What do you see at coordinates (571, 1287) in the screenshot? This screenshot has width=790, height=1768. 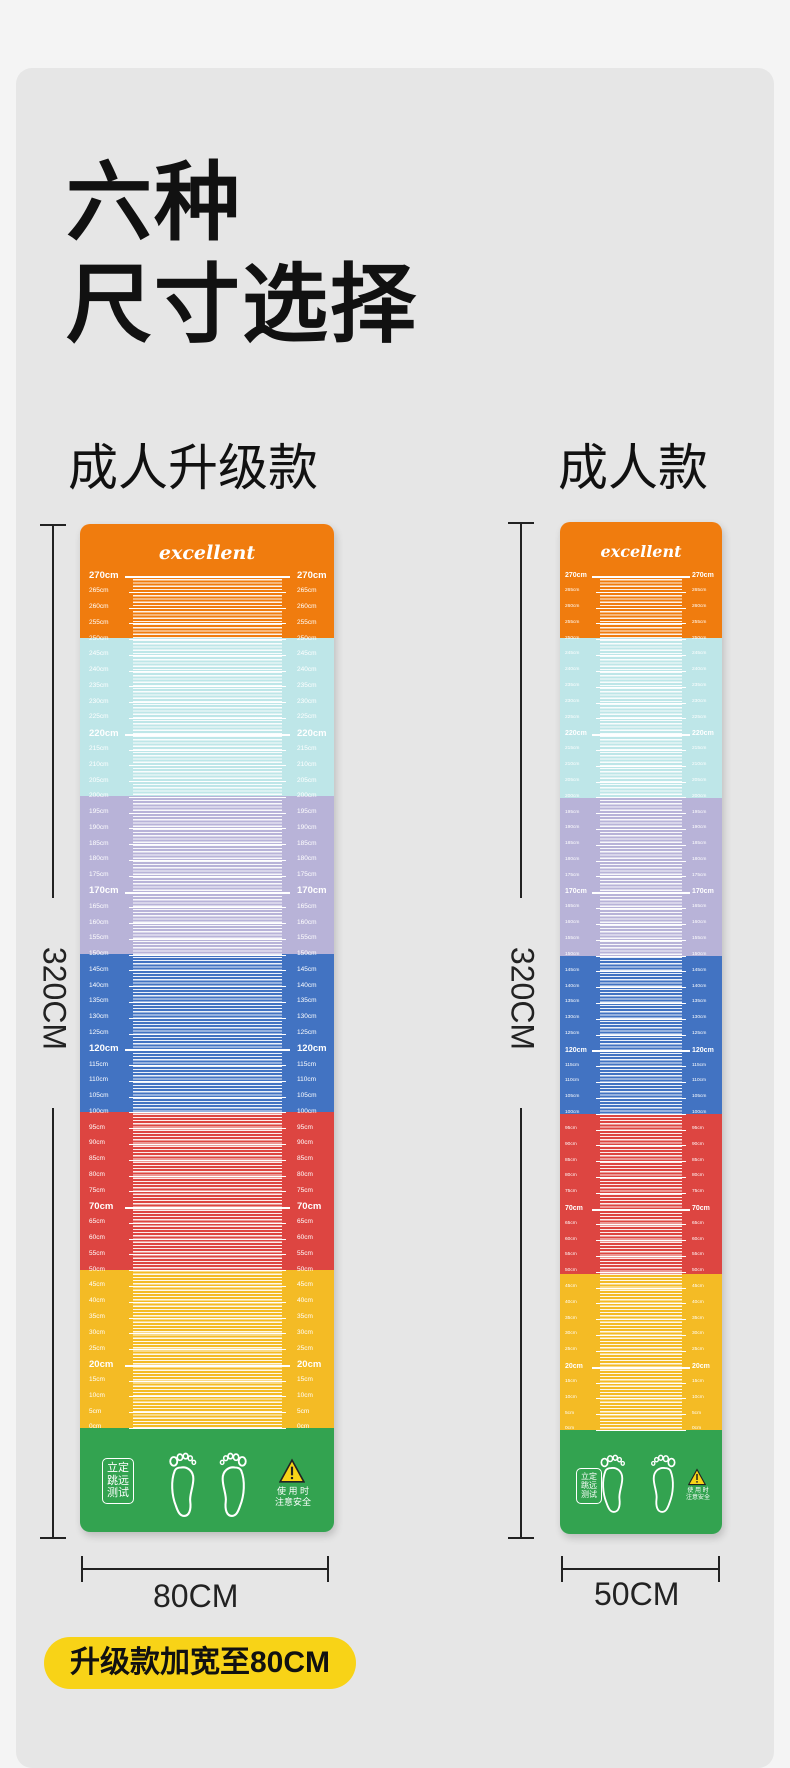 I see `tick-label-l: 45cm` at bounding box center [571, 1287].